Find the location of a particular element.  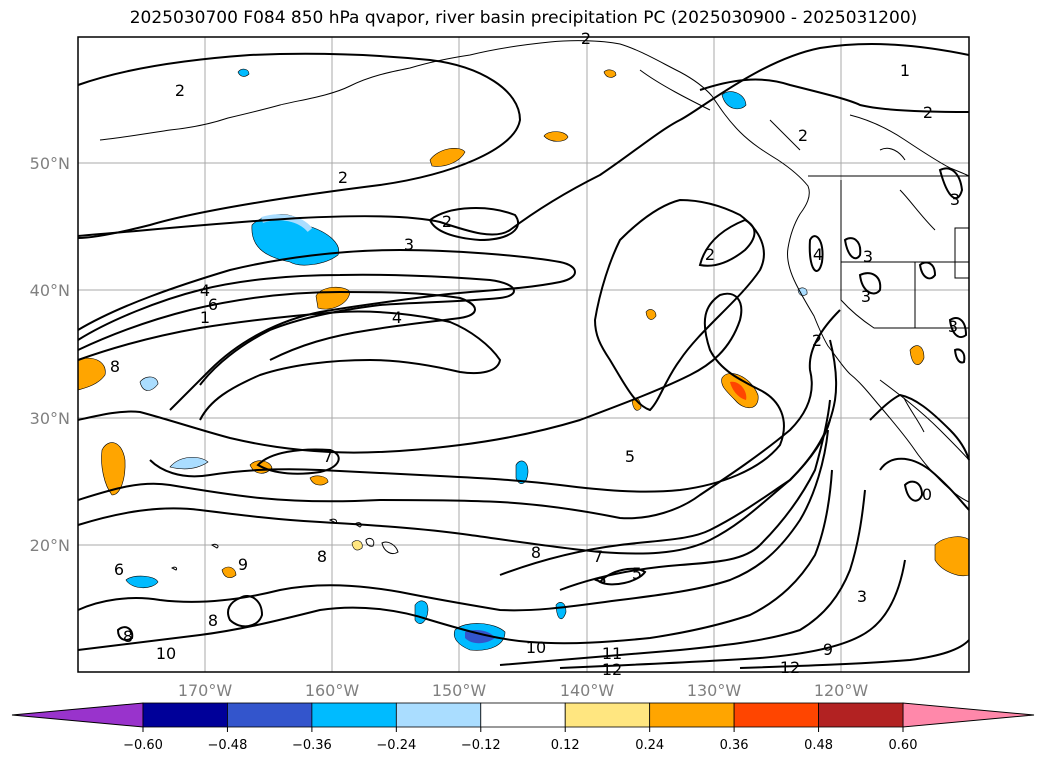

colorbar-tick-label: −0.24 is located at coordinates (396, 745).